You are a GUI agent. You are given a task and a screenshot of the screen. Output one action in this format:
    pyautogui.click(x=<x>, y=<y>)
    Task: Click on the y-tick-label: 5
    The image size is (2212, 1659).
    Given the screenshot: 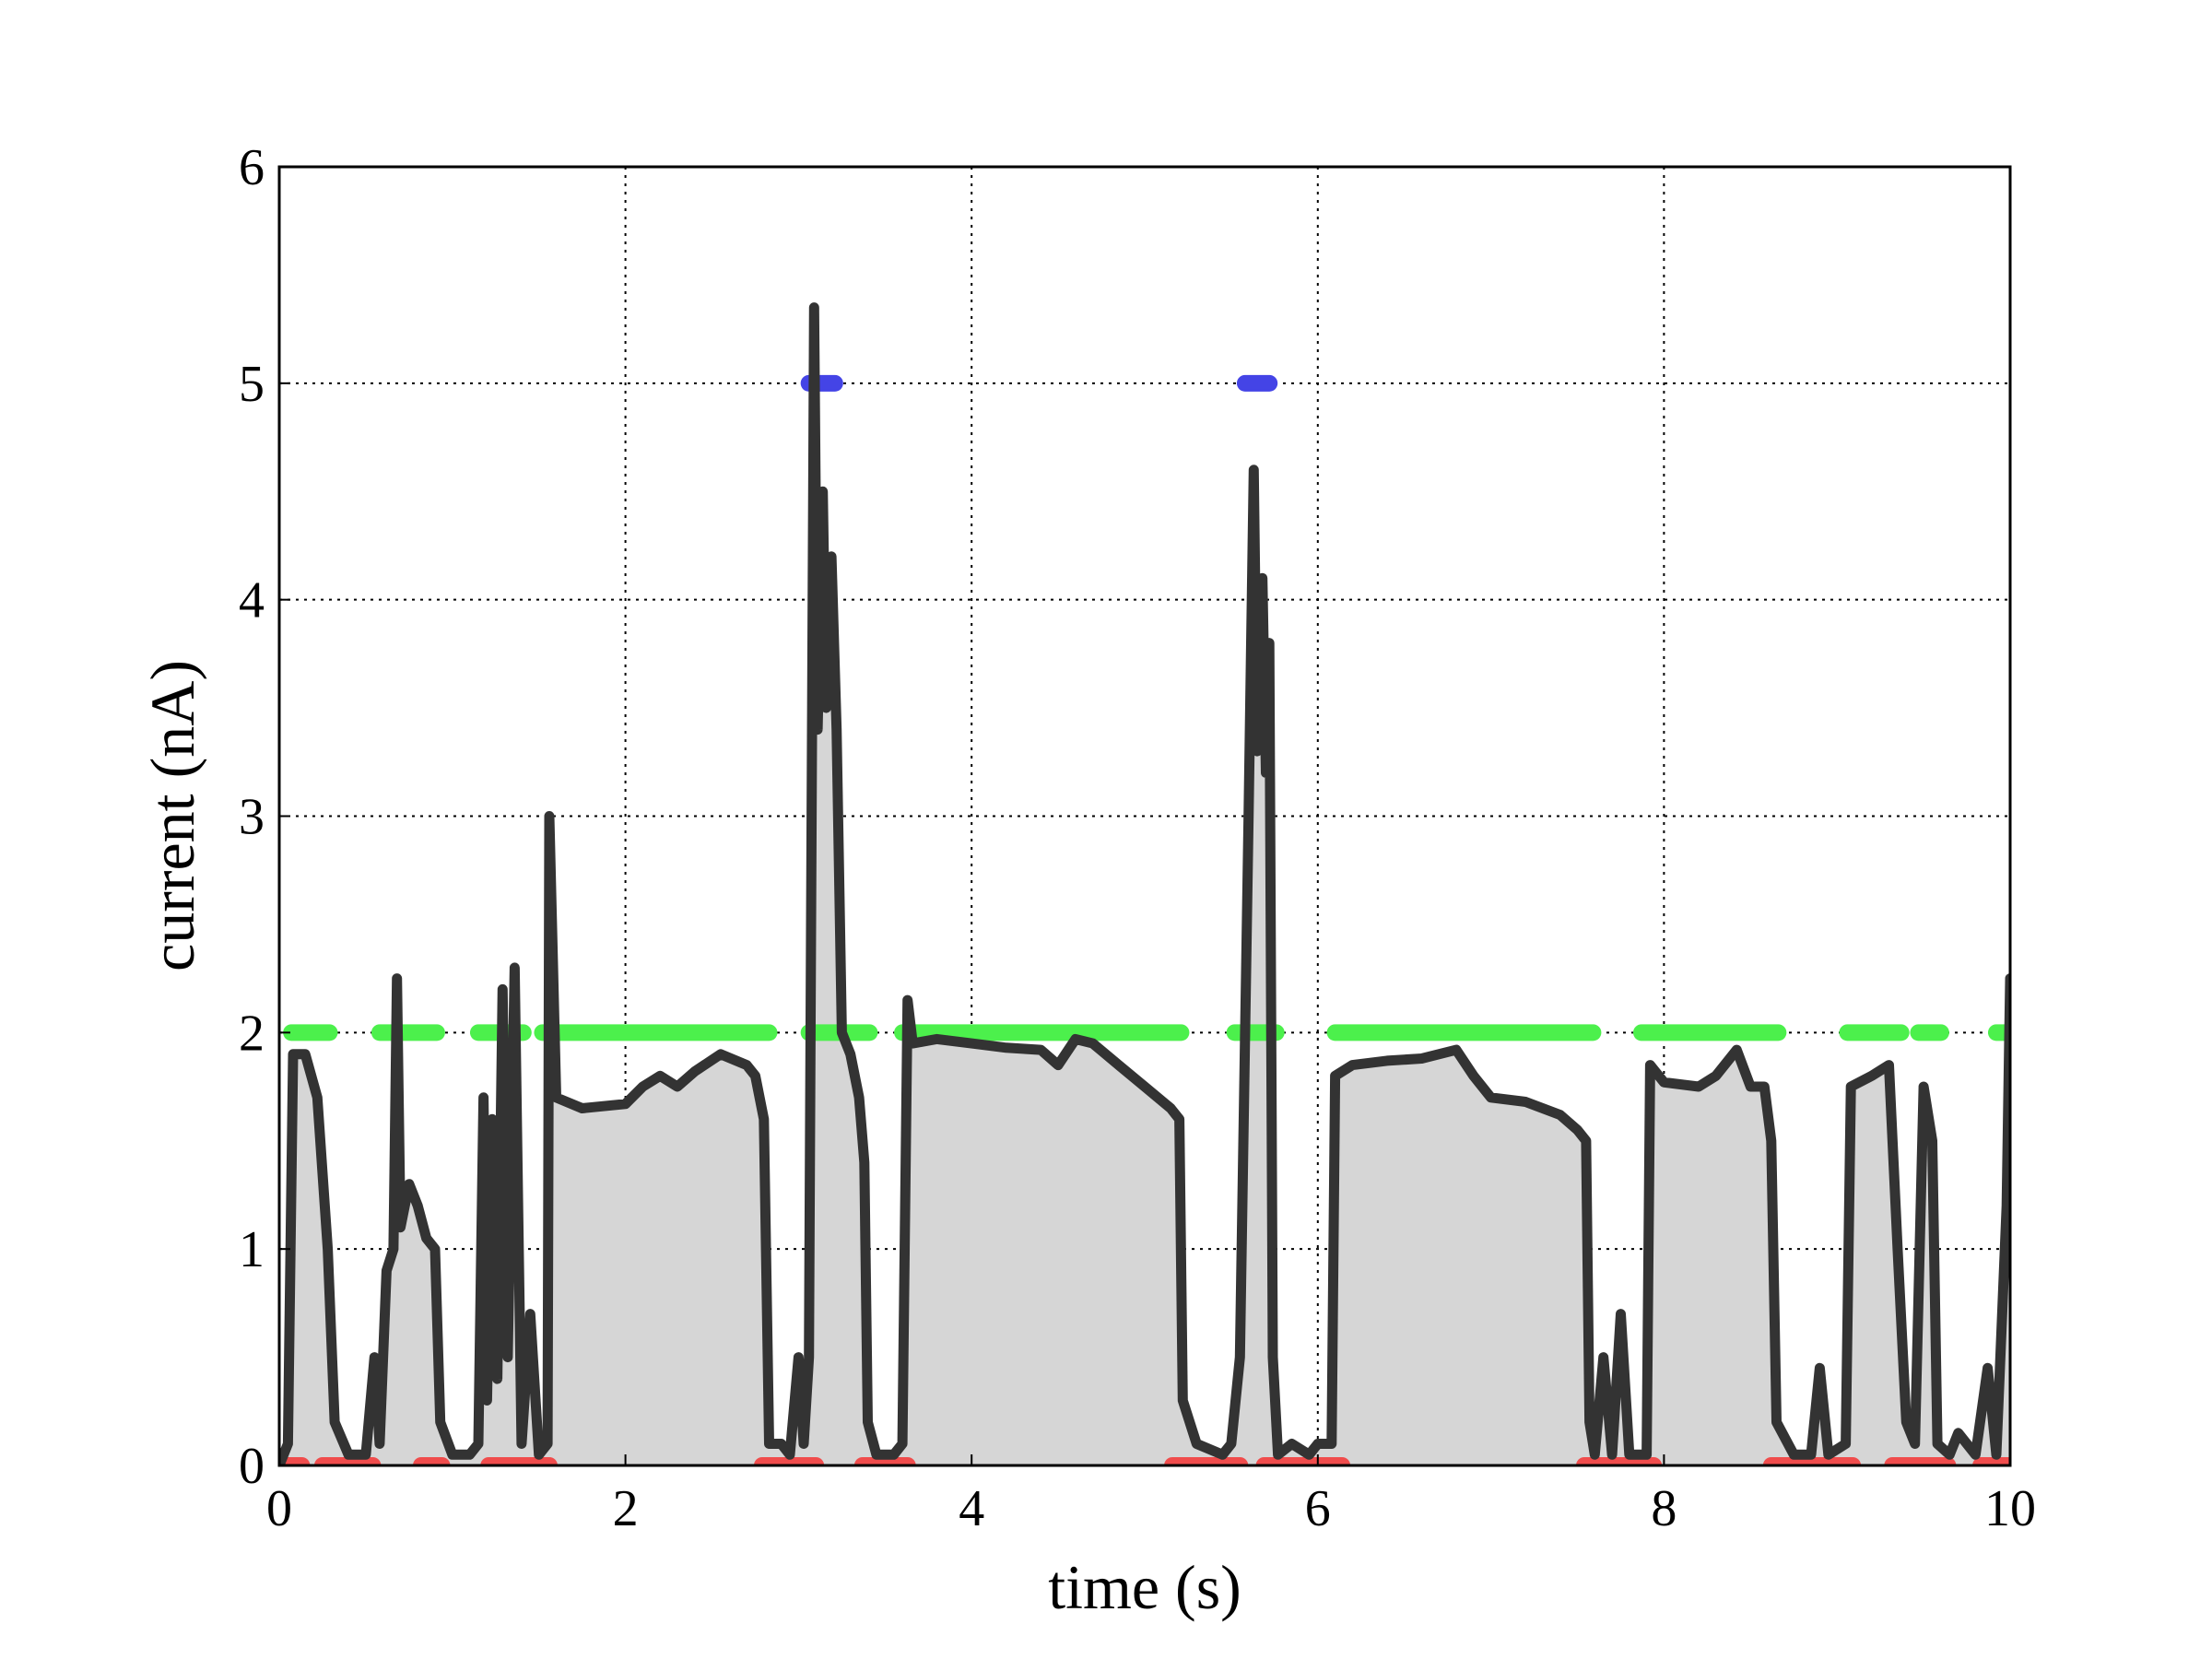 What is the action you would take?
    pyautogui.click(x=252, y=384)
    